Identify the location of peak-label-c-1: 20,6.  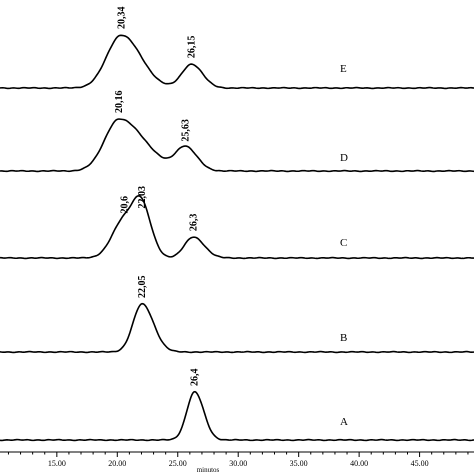
(125, 205).